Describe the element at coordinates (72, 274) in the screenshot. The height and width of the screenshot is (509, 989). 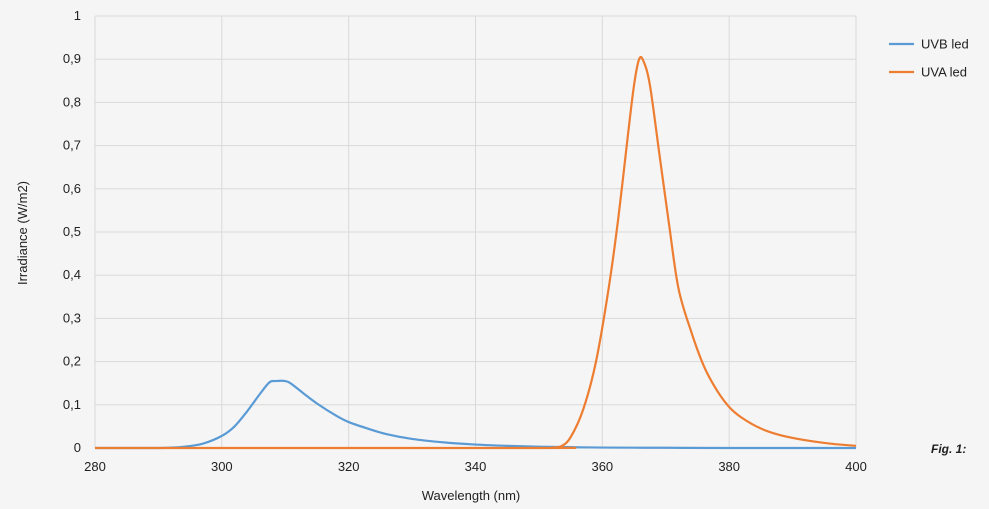
I see `y-tick-label: 0,4` at that location.